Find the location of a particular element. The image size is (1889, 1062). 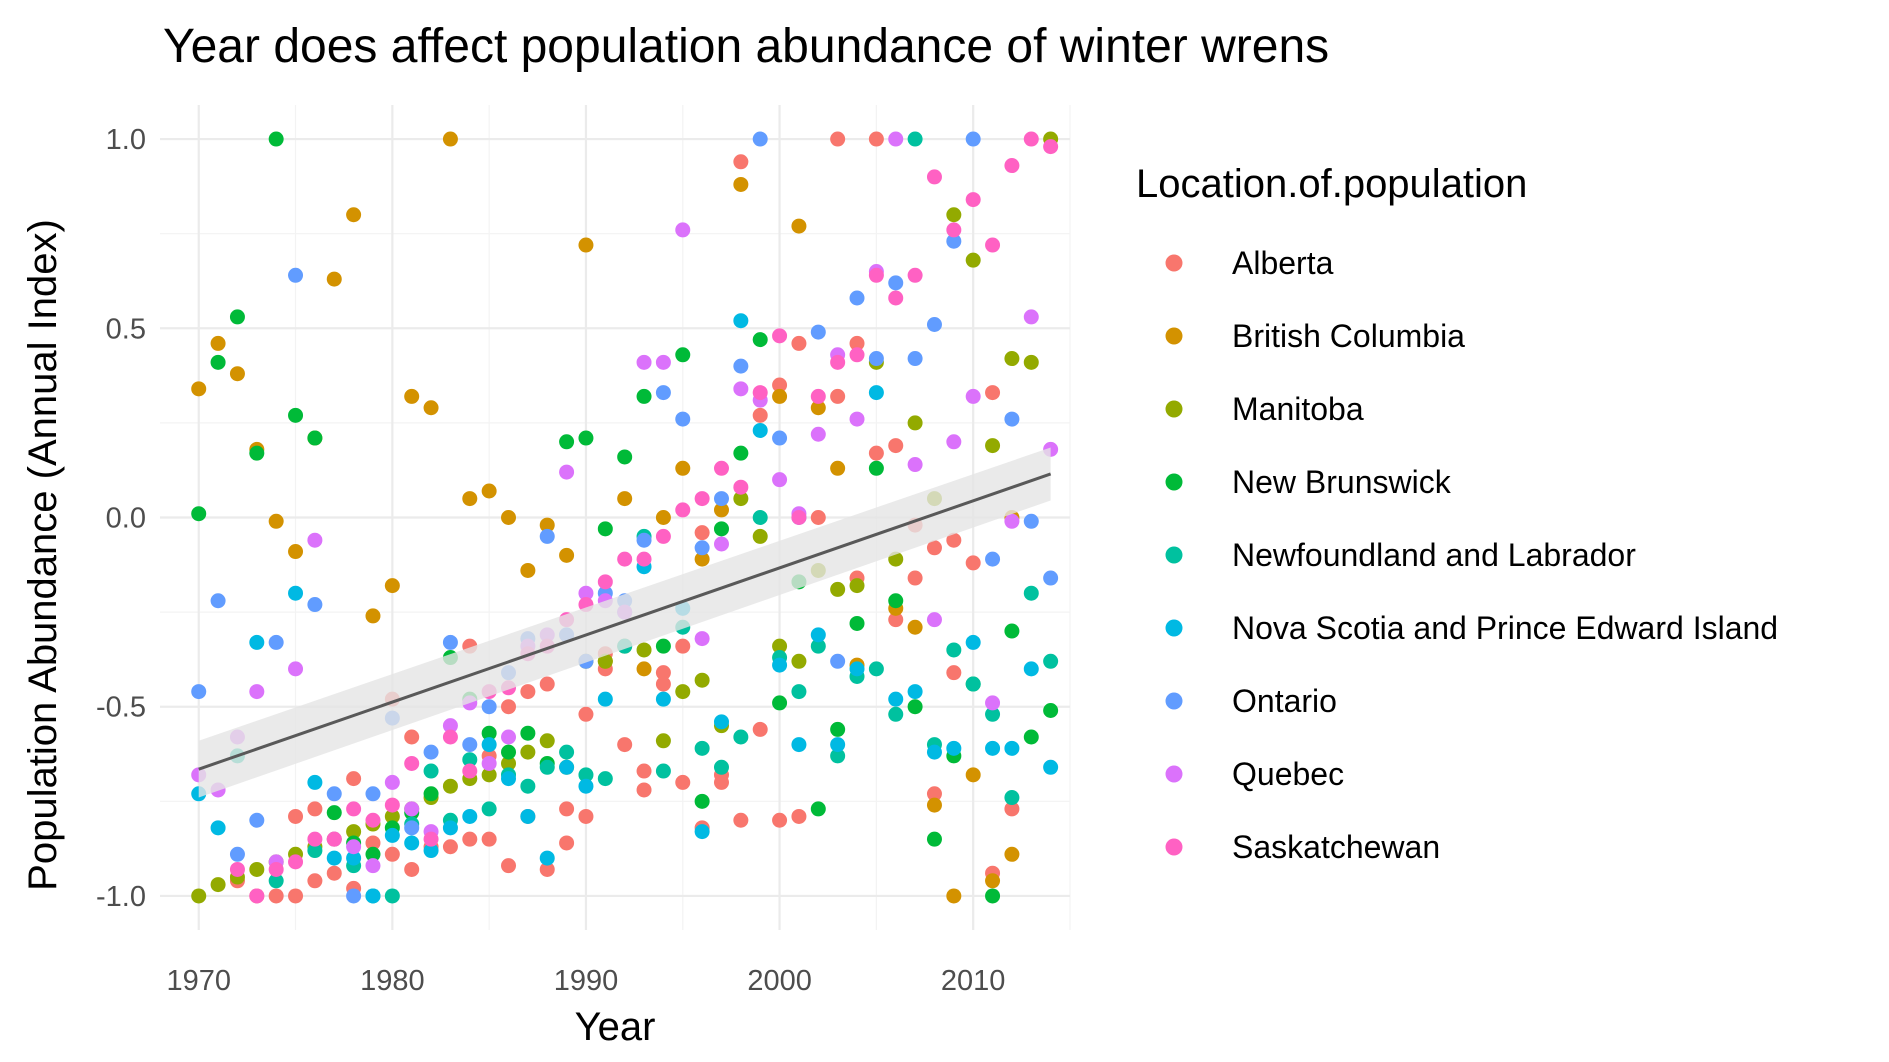

legend-item: New Brunswick is located at coordinates (1308, 482).